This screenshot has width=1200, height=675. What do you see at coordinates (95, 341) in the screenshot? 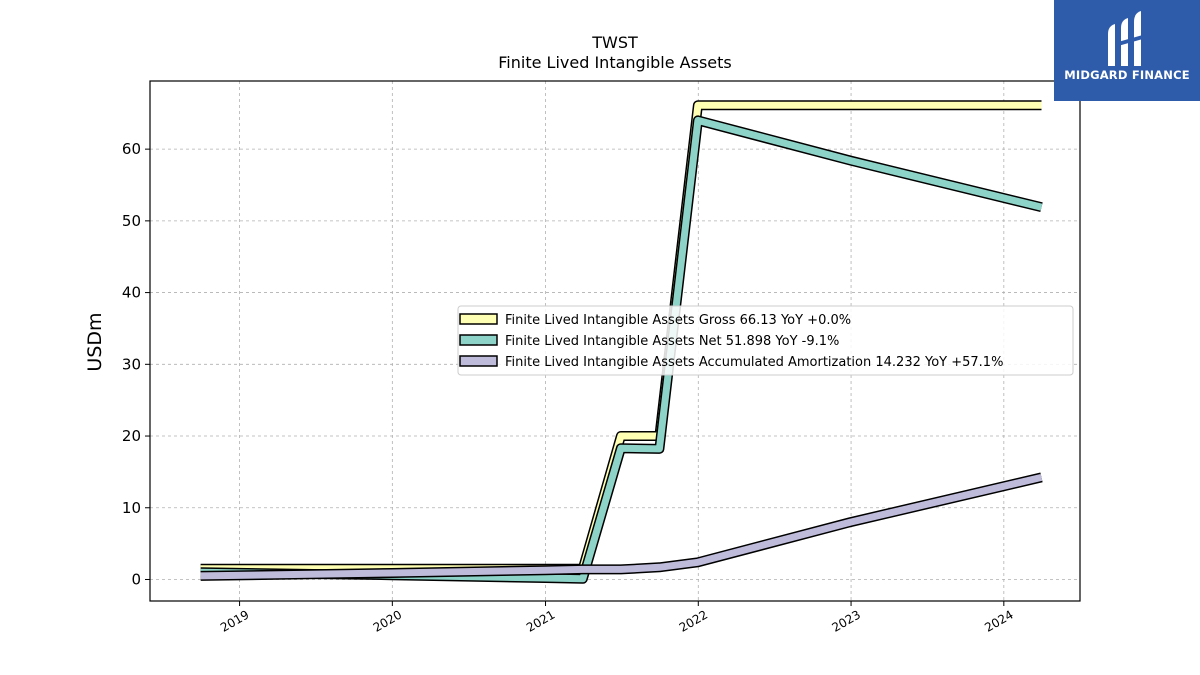
I see `y-axis-label: USDm` at bounding box center [95, 341].